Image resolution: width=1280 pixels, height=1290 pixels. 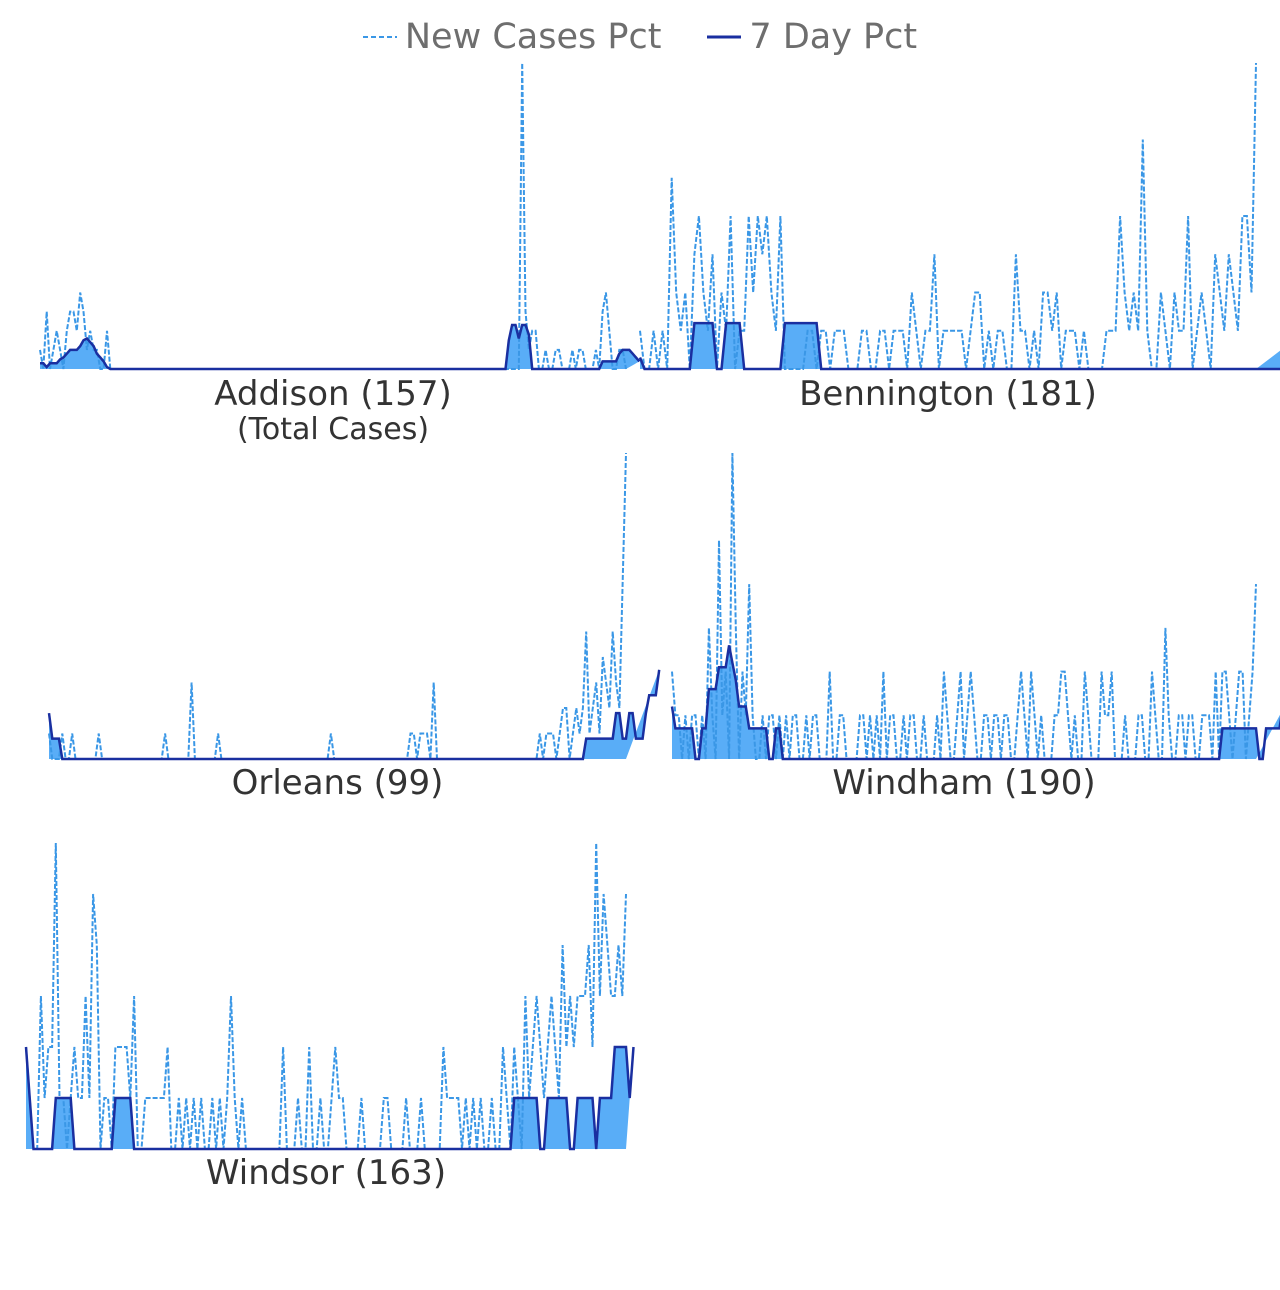 I want to click on legend: New Cases Pct 7 Day Pct, so click(x=640, y=37).